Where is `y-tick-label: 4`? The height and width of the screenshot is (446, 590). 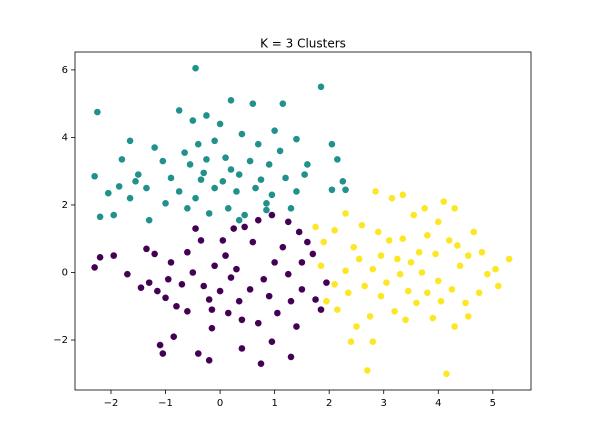
y-tick-label: 4 is located at coordinates (65, 137).